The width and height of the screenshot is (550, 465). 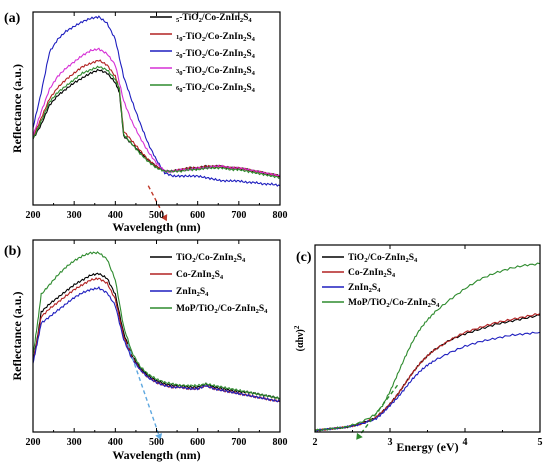 I want to click on legend-entry: 20-TiO2/Co-ZnIn2S4, so click(x=216, y=54).